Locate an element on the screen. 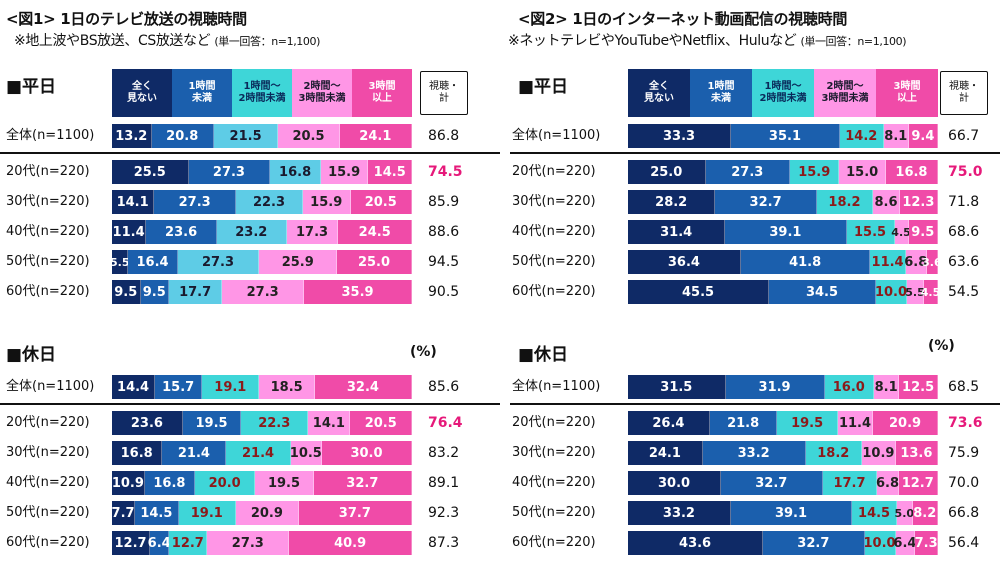 This screenshot has width=1000, height=562. subtitle-text: ※地上波やBS放送、CS放送など is located at coordinates (112, 41).